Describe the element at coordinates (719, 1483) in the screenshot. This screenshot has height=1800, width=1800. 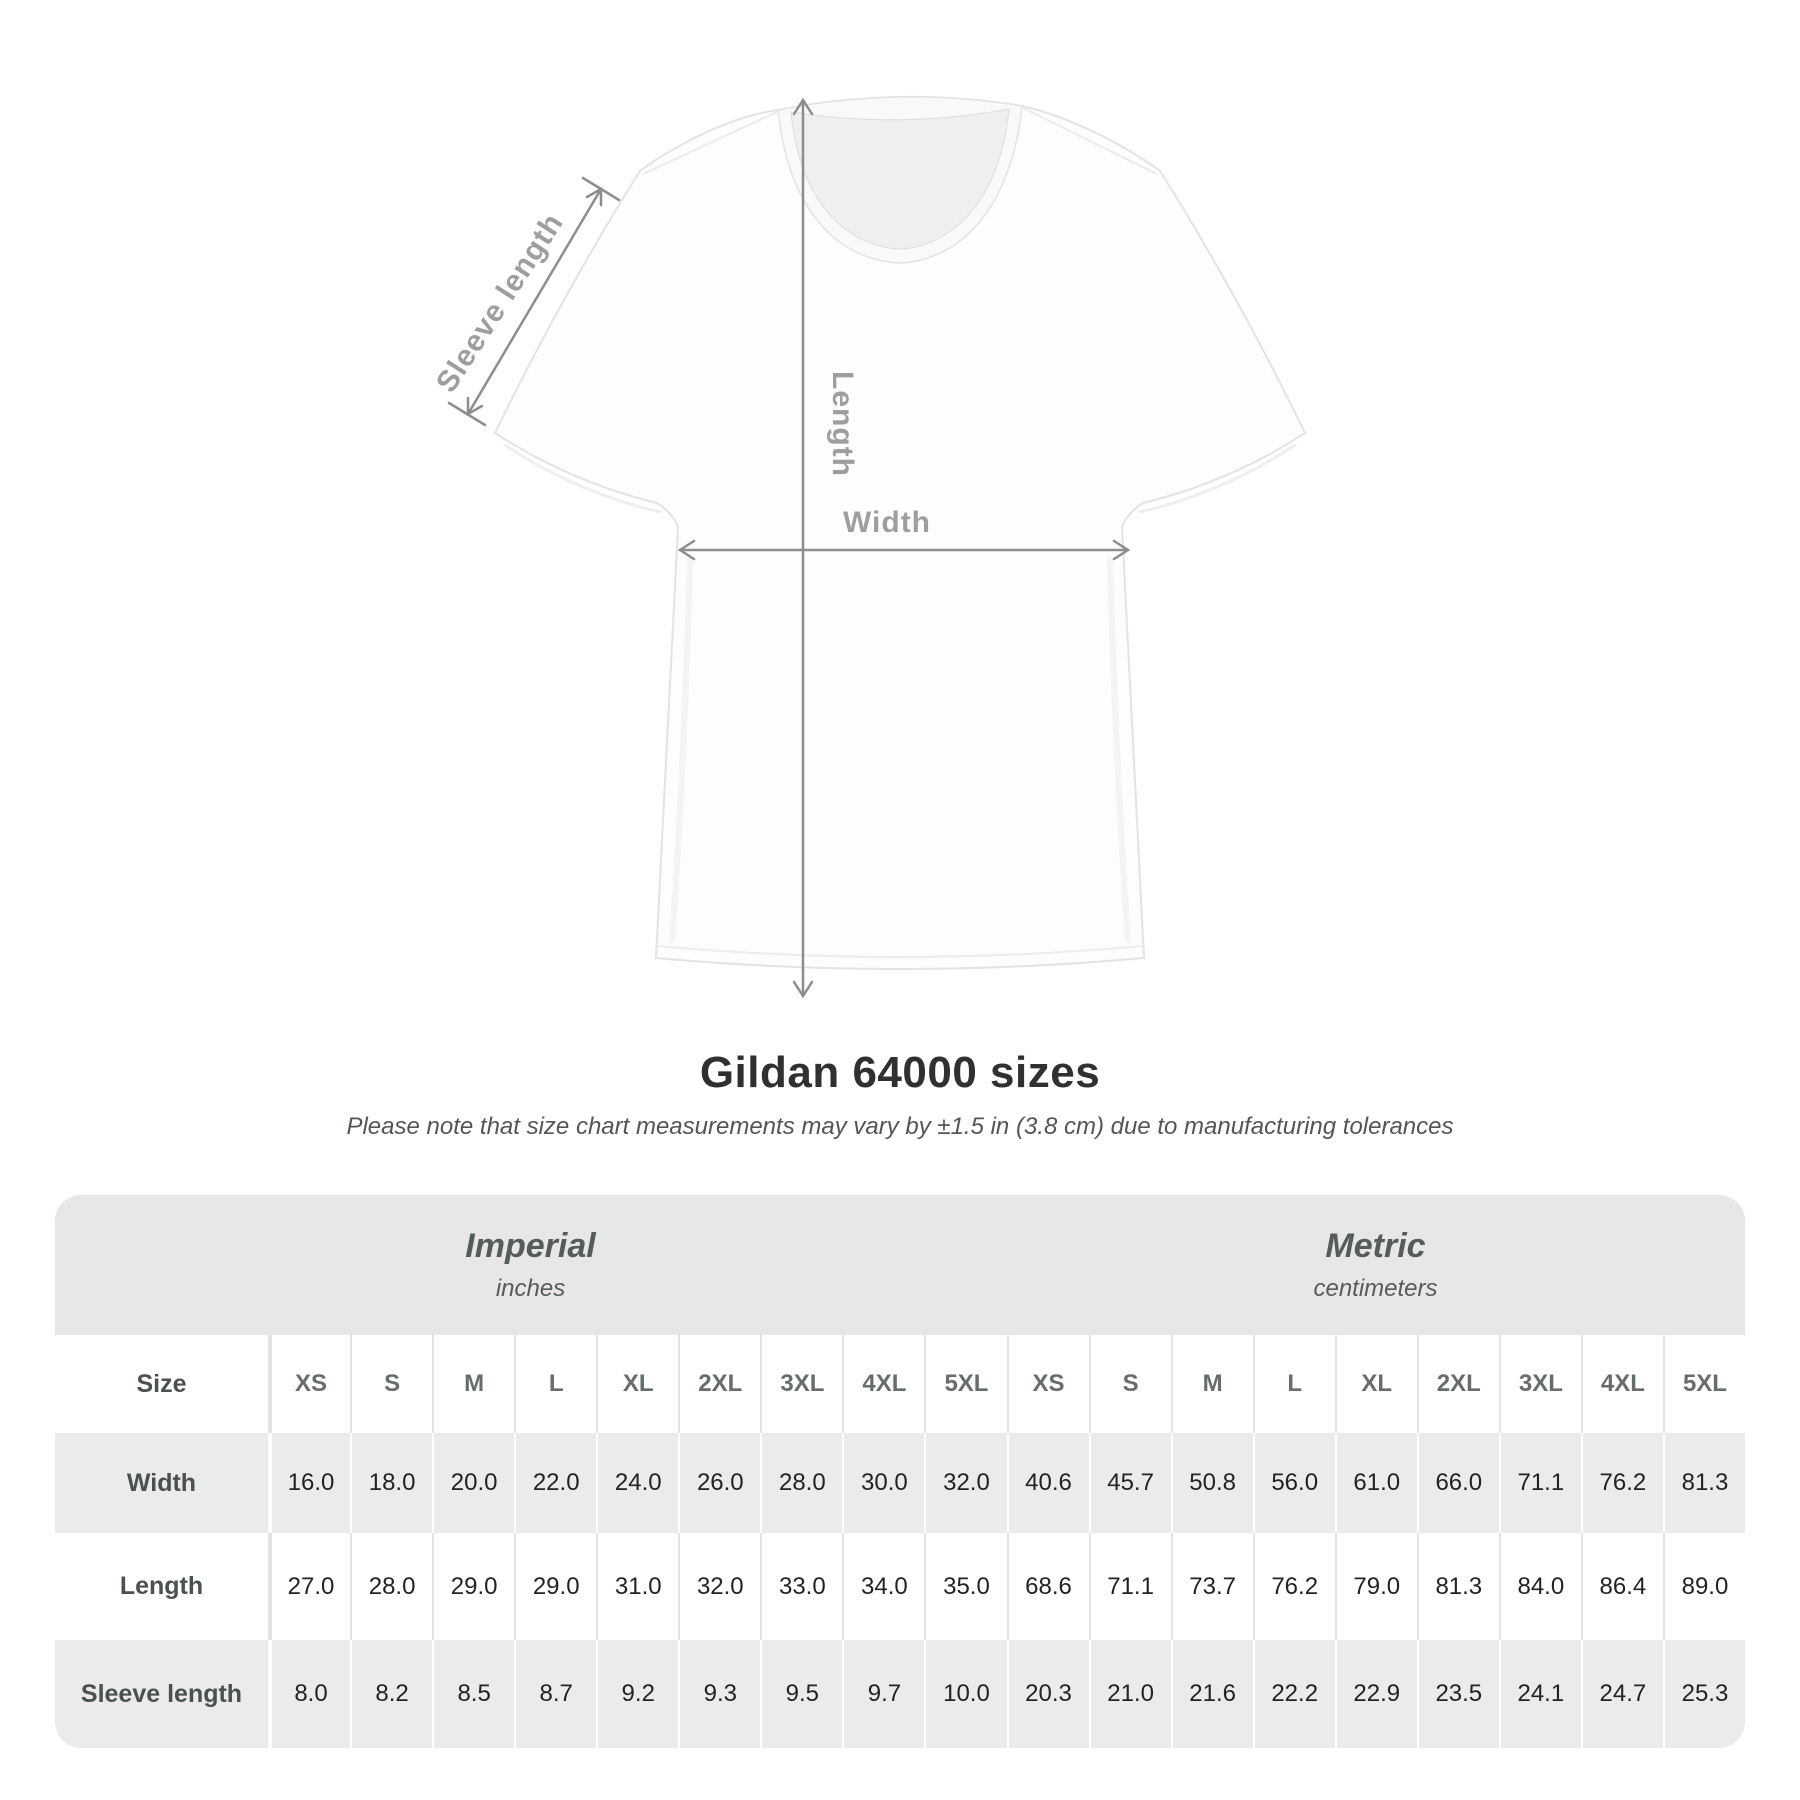
I see `value-cell: 26.0` at that location.